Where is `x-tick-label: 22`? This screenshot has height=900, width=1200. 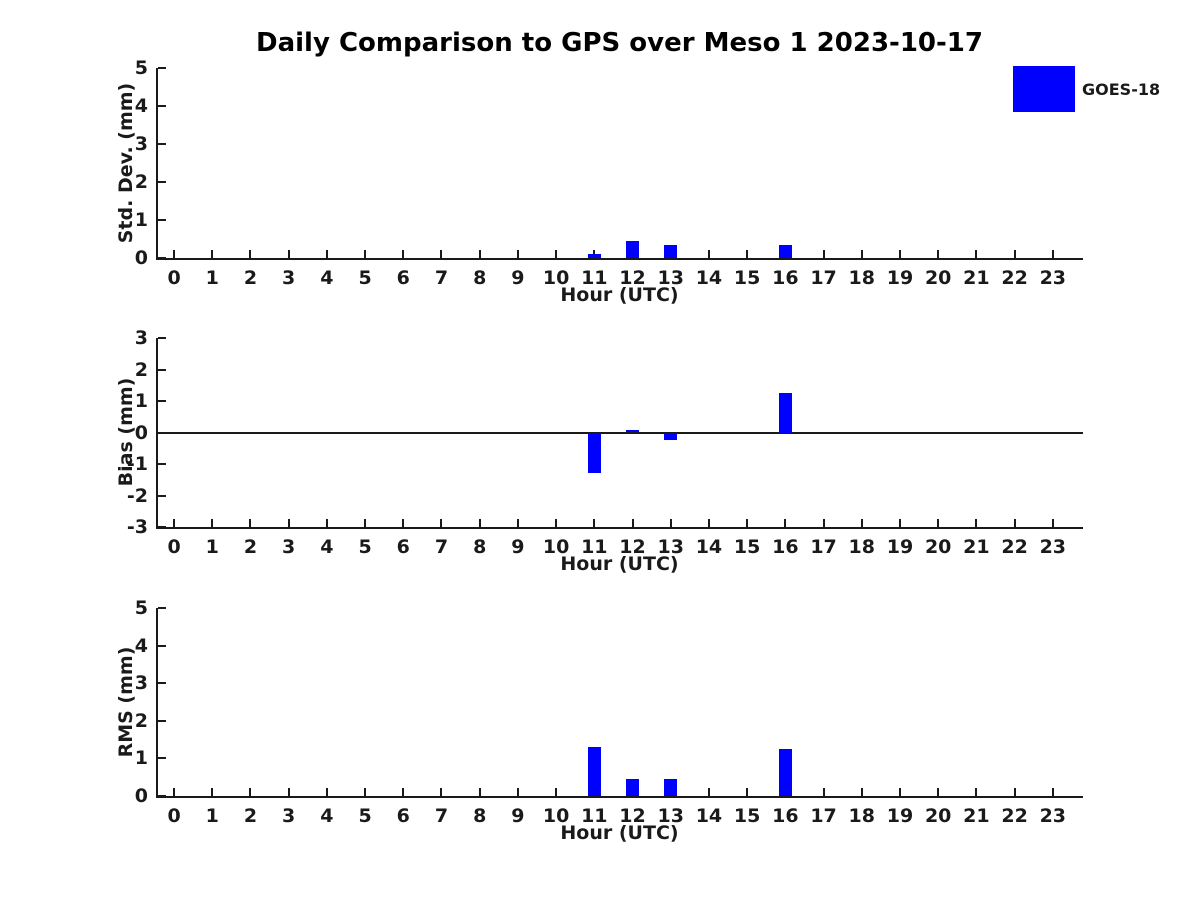
x-tick-label: 22 is located at coordinates (1014, 547).